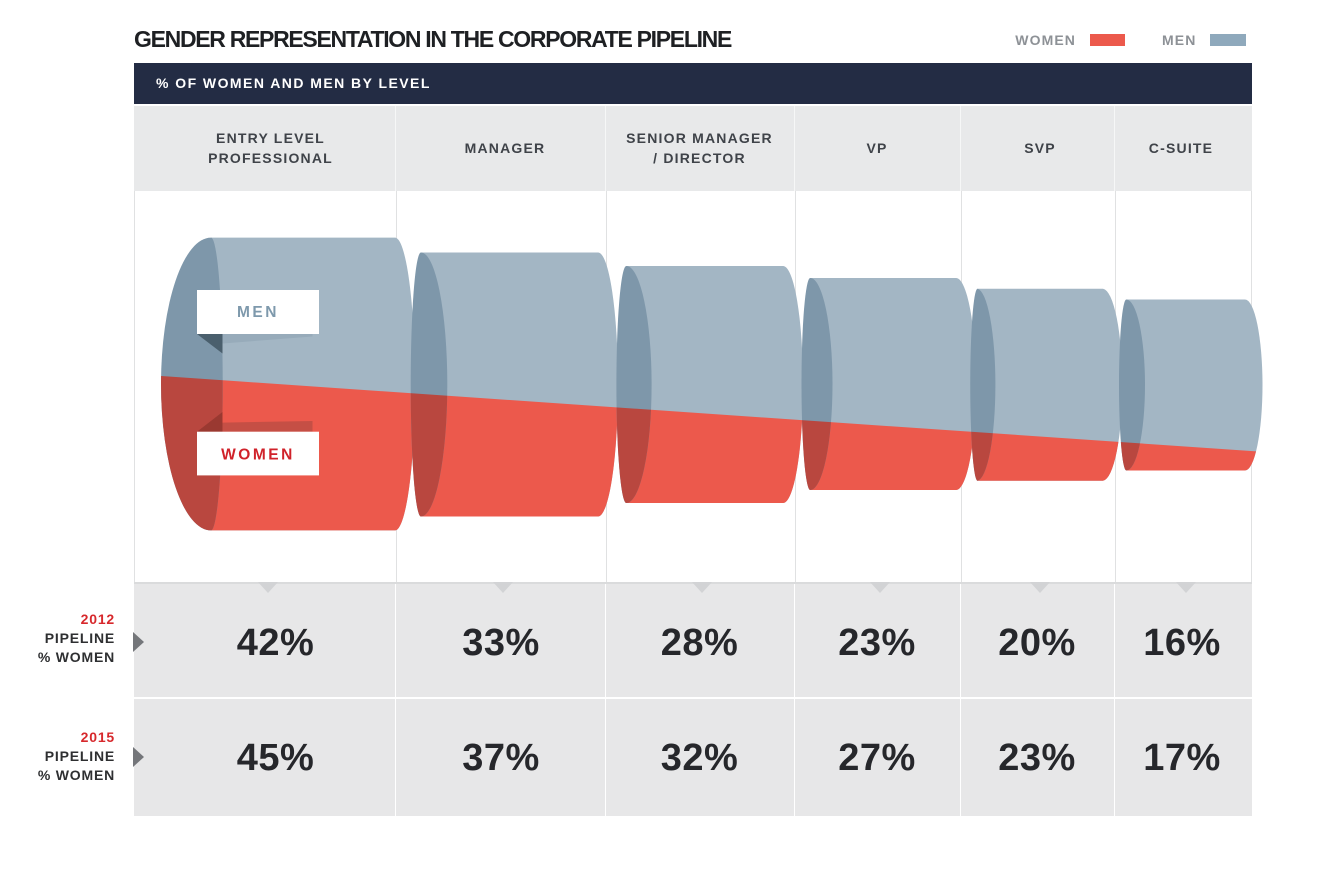 This screenshot has height=872, width=1320. I want to click on svg-text: WOMEN, so click(258, 454).